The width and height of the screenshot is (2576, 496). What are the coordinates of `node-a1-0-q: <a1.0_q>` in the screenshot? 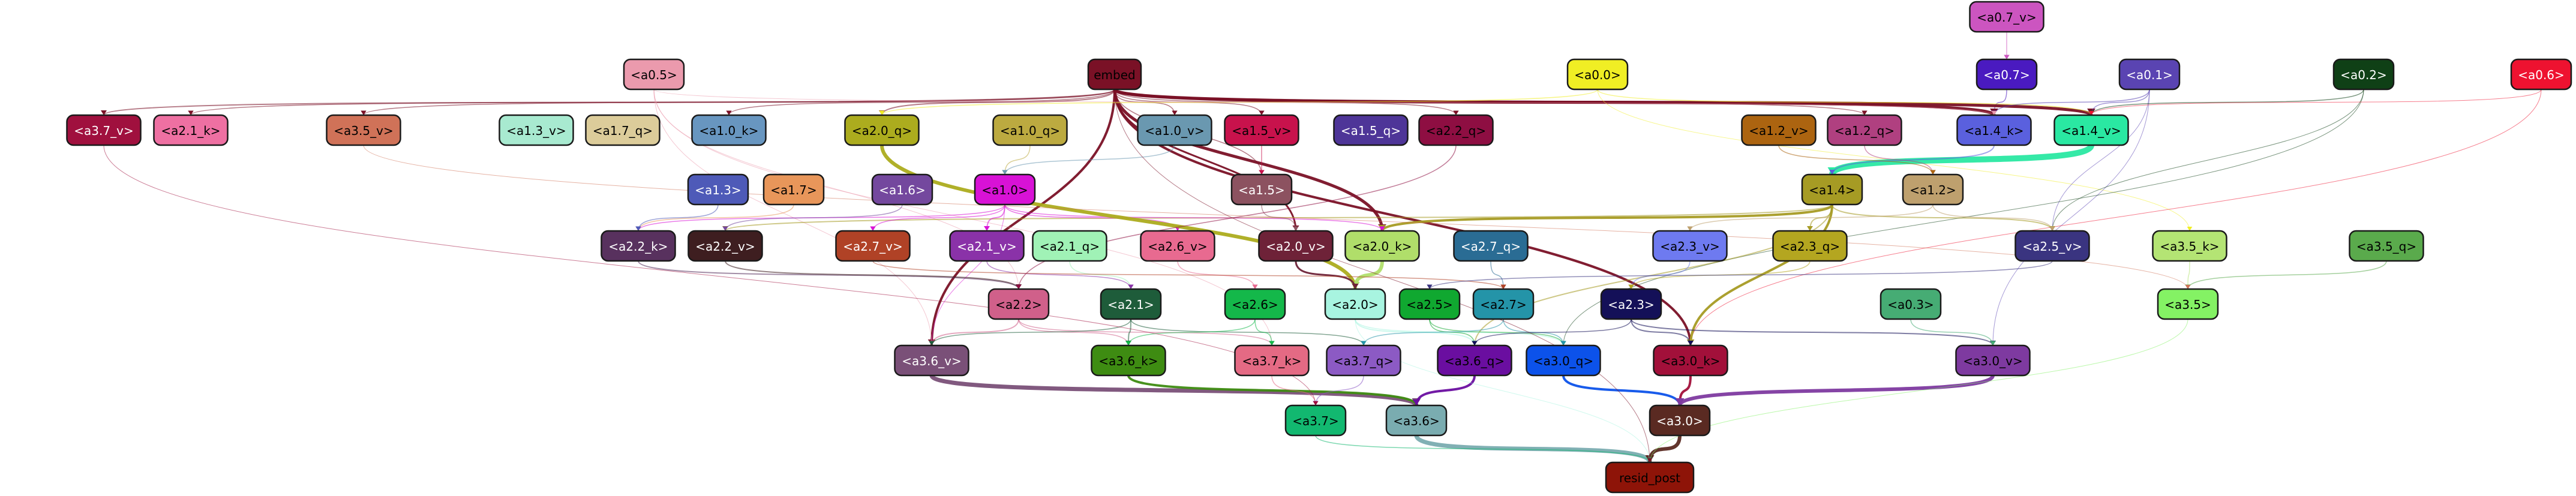 It's located at (1030, 130).